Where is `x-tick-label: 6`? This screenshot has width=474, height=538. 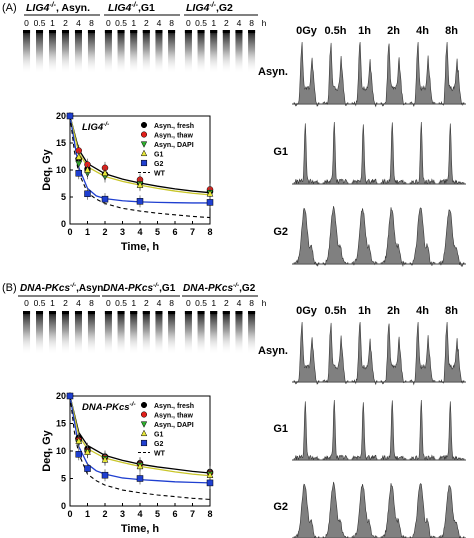
x-tick-label: 6 is located at coordinates (174, 514).